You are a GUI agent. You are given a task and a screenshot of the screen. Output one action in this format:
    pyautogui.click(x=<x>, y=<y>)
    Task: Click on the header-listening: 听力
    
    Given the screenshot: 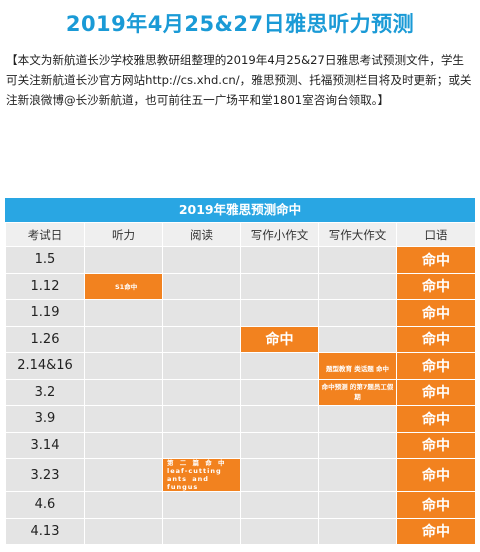 What is the action you would take?
    pyautogui.click(x=123, y=234)
    